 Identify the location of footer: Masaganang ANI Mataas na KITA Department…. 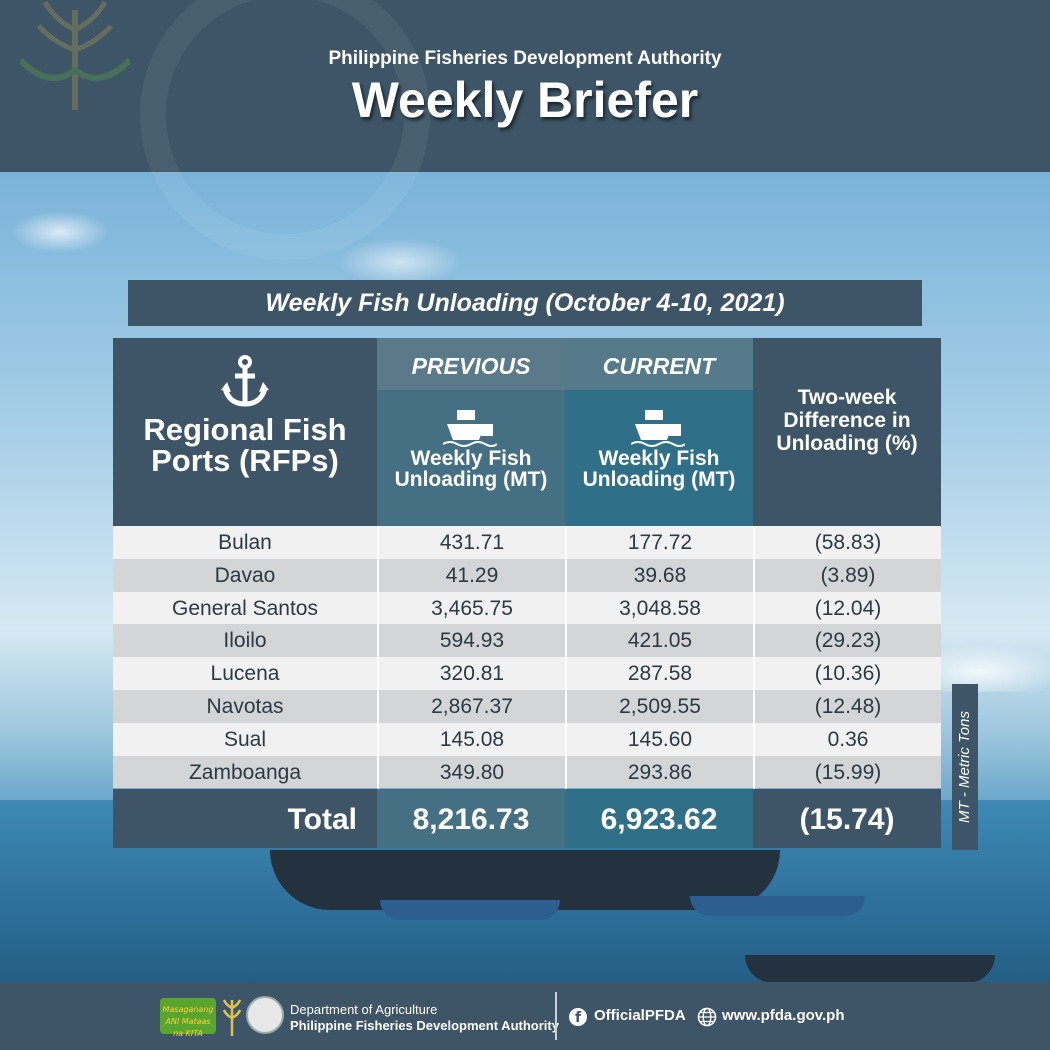
(525, 1016).